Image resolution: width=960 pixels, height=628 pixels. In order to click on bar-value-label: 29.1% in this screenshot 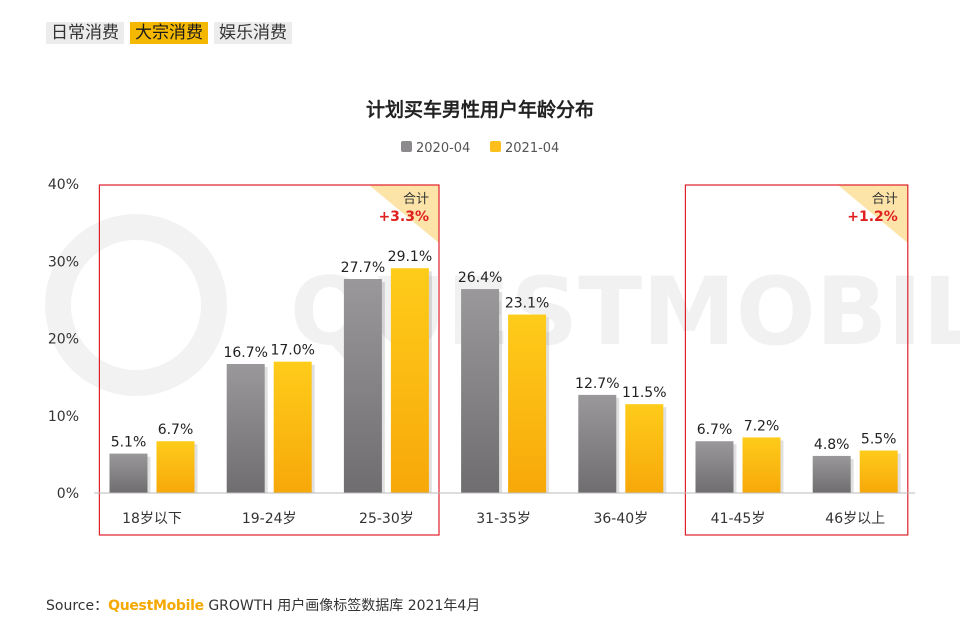, I will do `click(410, 257)`.